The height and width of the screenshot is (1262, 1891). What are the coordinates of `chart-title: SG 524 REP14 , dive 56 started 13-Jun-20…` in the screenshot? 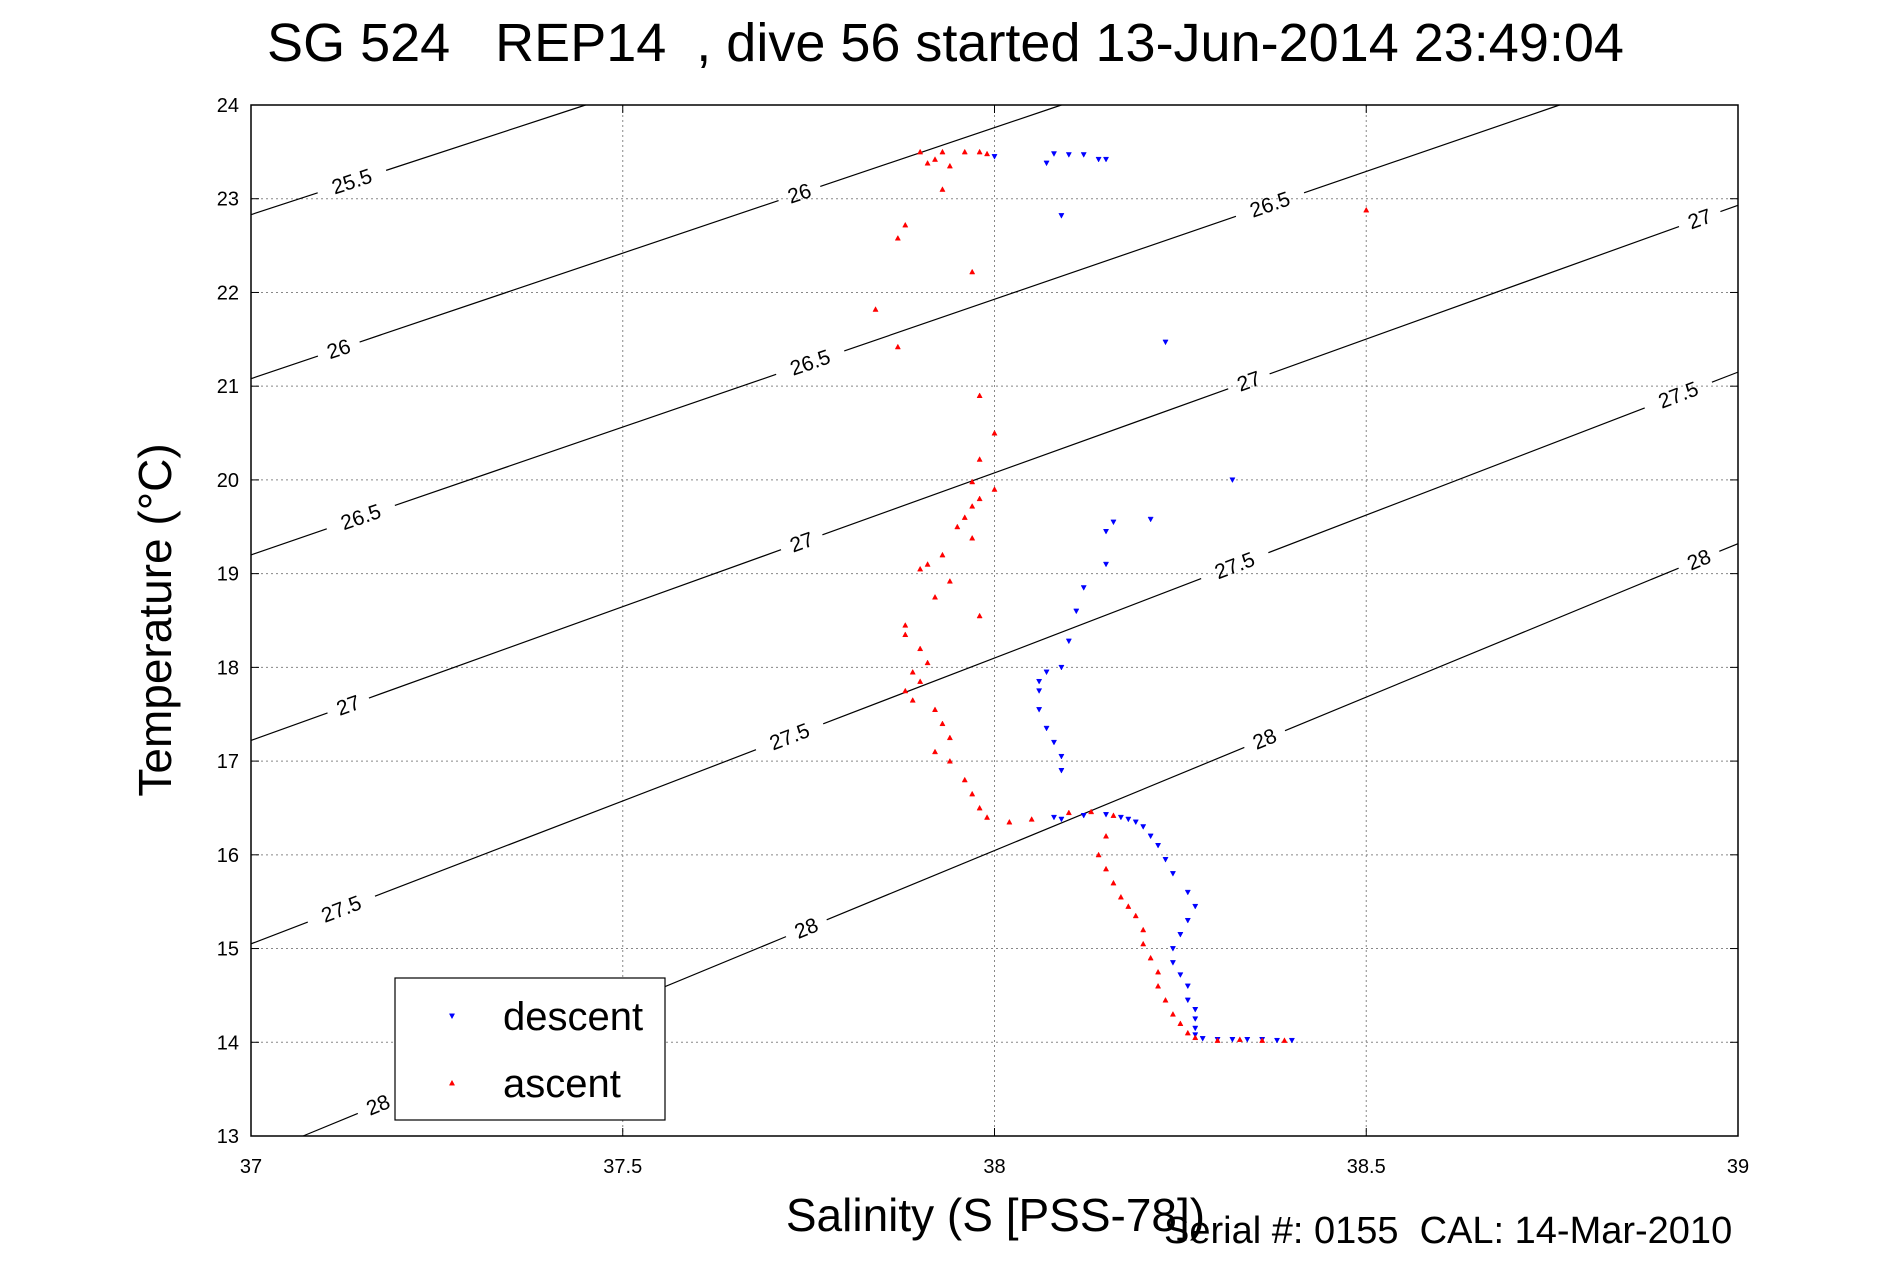 It's located at (945, 43).